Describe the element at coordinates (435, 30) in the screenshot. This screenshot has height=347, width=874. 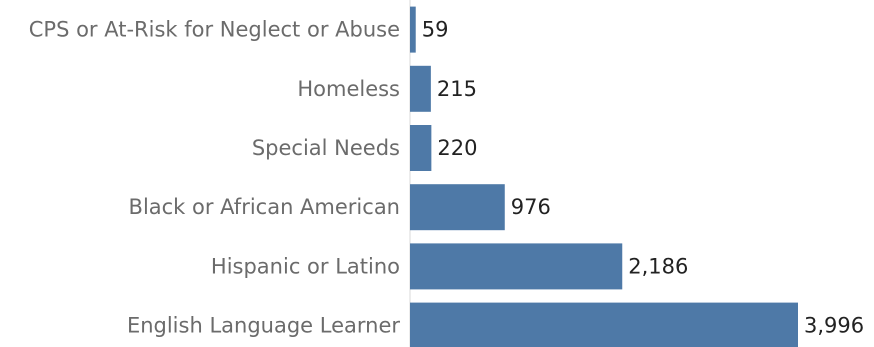
I see `value-label: 59` at that location.